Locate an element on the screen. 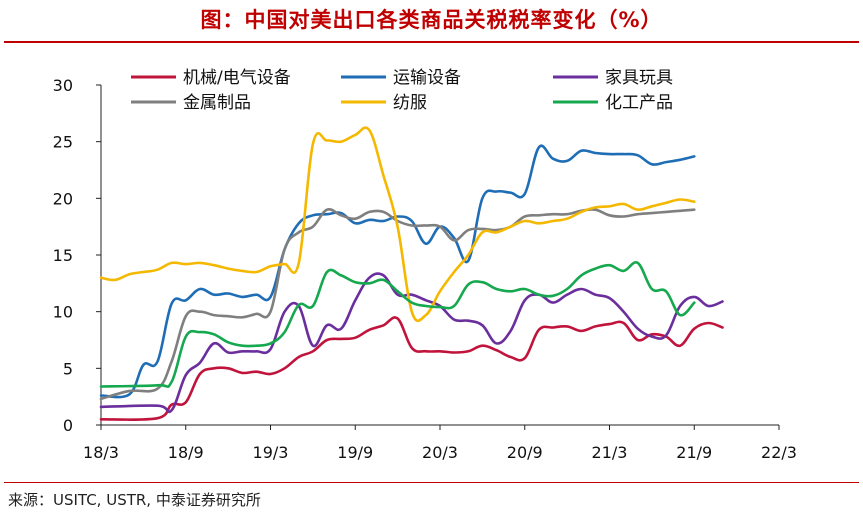  x-tick-label: 18/3 is located at coordinates (101, 452).